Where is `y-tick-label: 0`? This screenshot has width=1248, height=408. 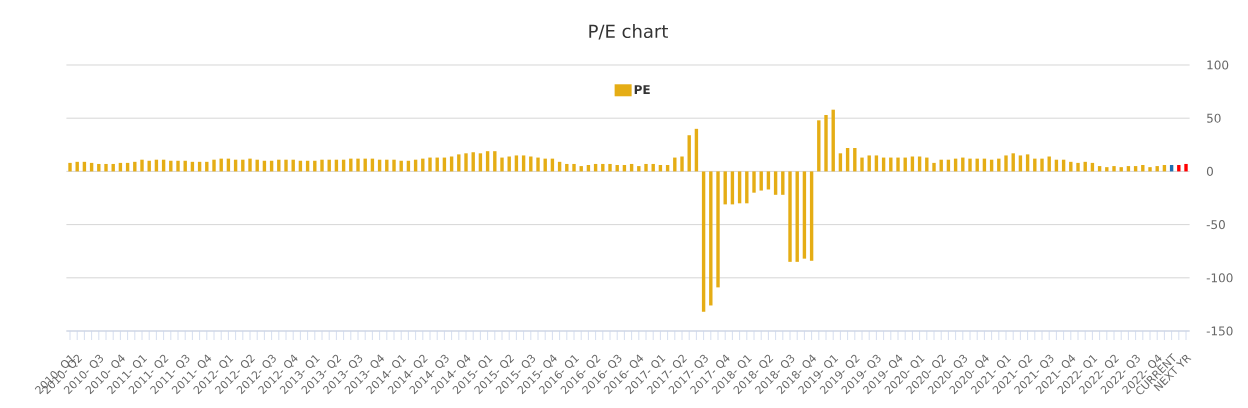
y-tick-label: 0 is located at coordinates (1209, 171).